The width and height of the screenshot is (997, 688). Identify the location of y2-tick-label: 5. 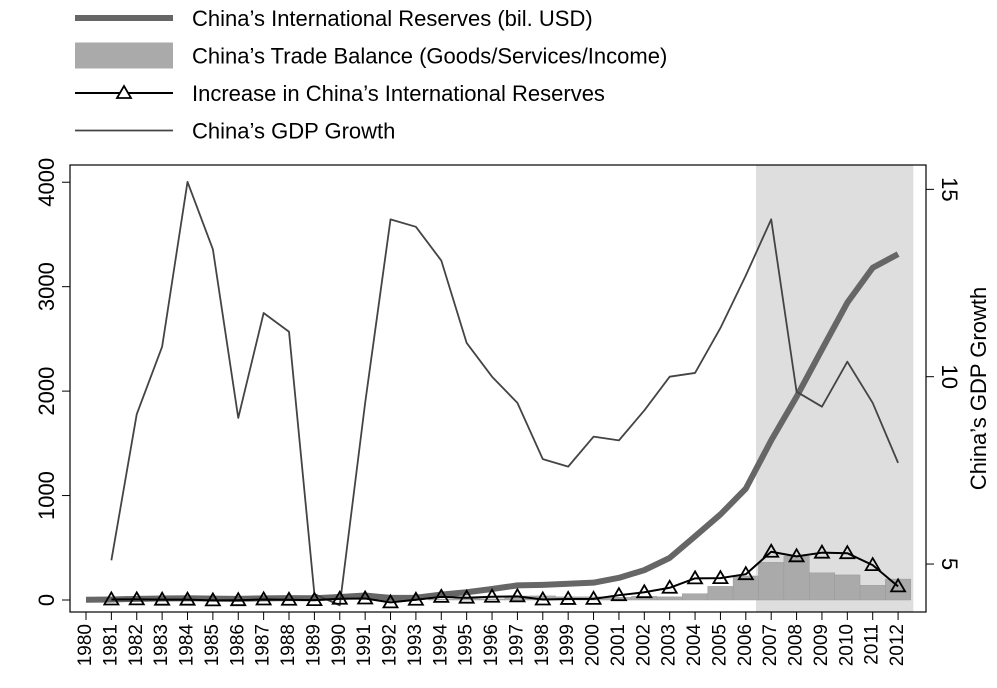
(949, 564).